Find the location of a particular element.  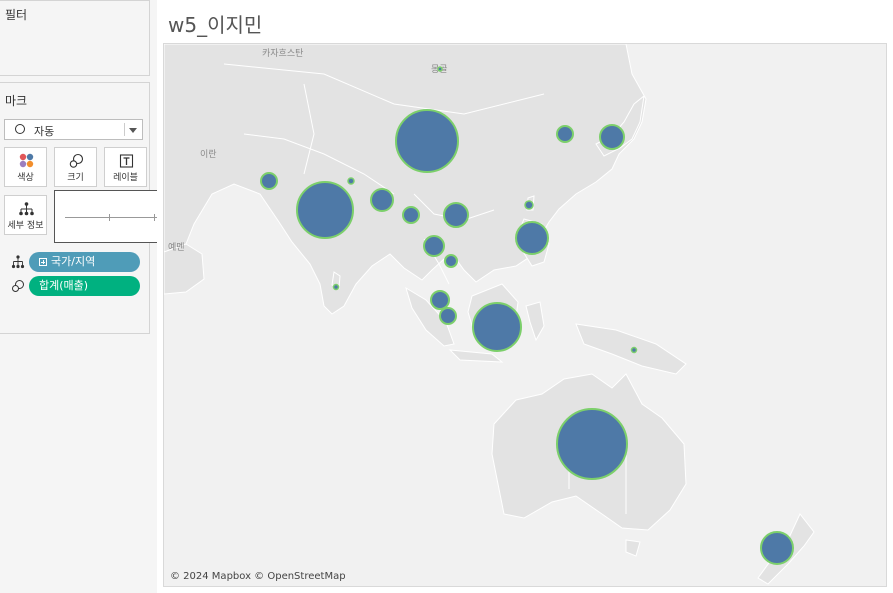

map-place-label: 이란 is located at coordinates (208, 154).